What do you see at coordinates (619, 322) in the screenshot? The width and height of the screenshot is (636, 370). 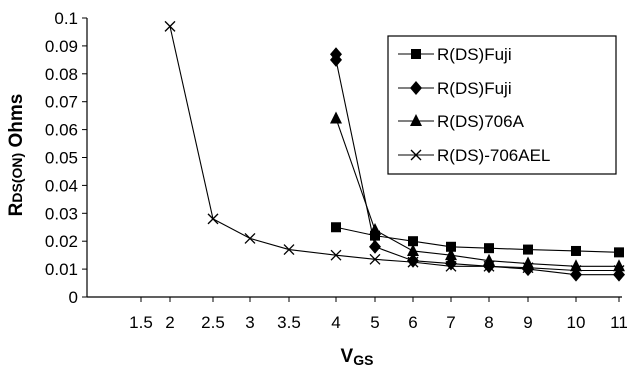 I see `x-tick-label: 11` at bounding box center [619, 322].